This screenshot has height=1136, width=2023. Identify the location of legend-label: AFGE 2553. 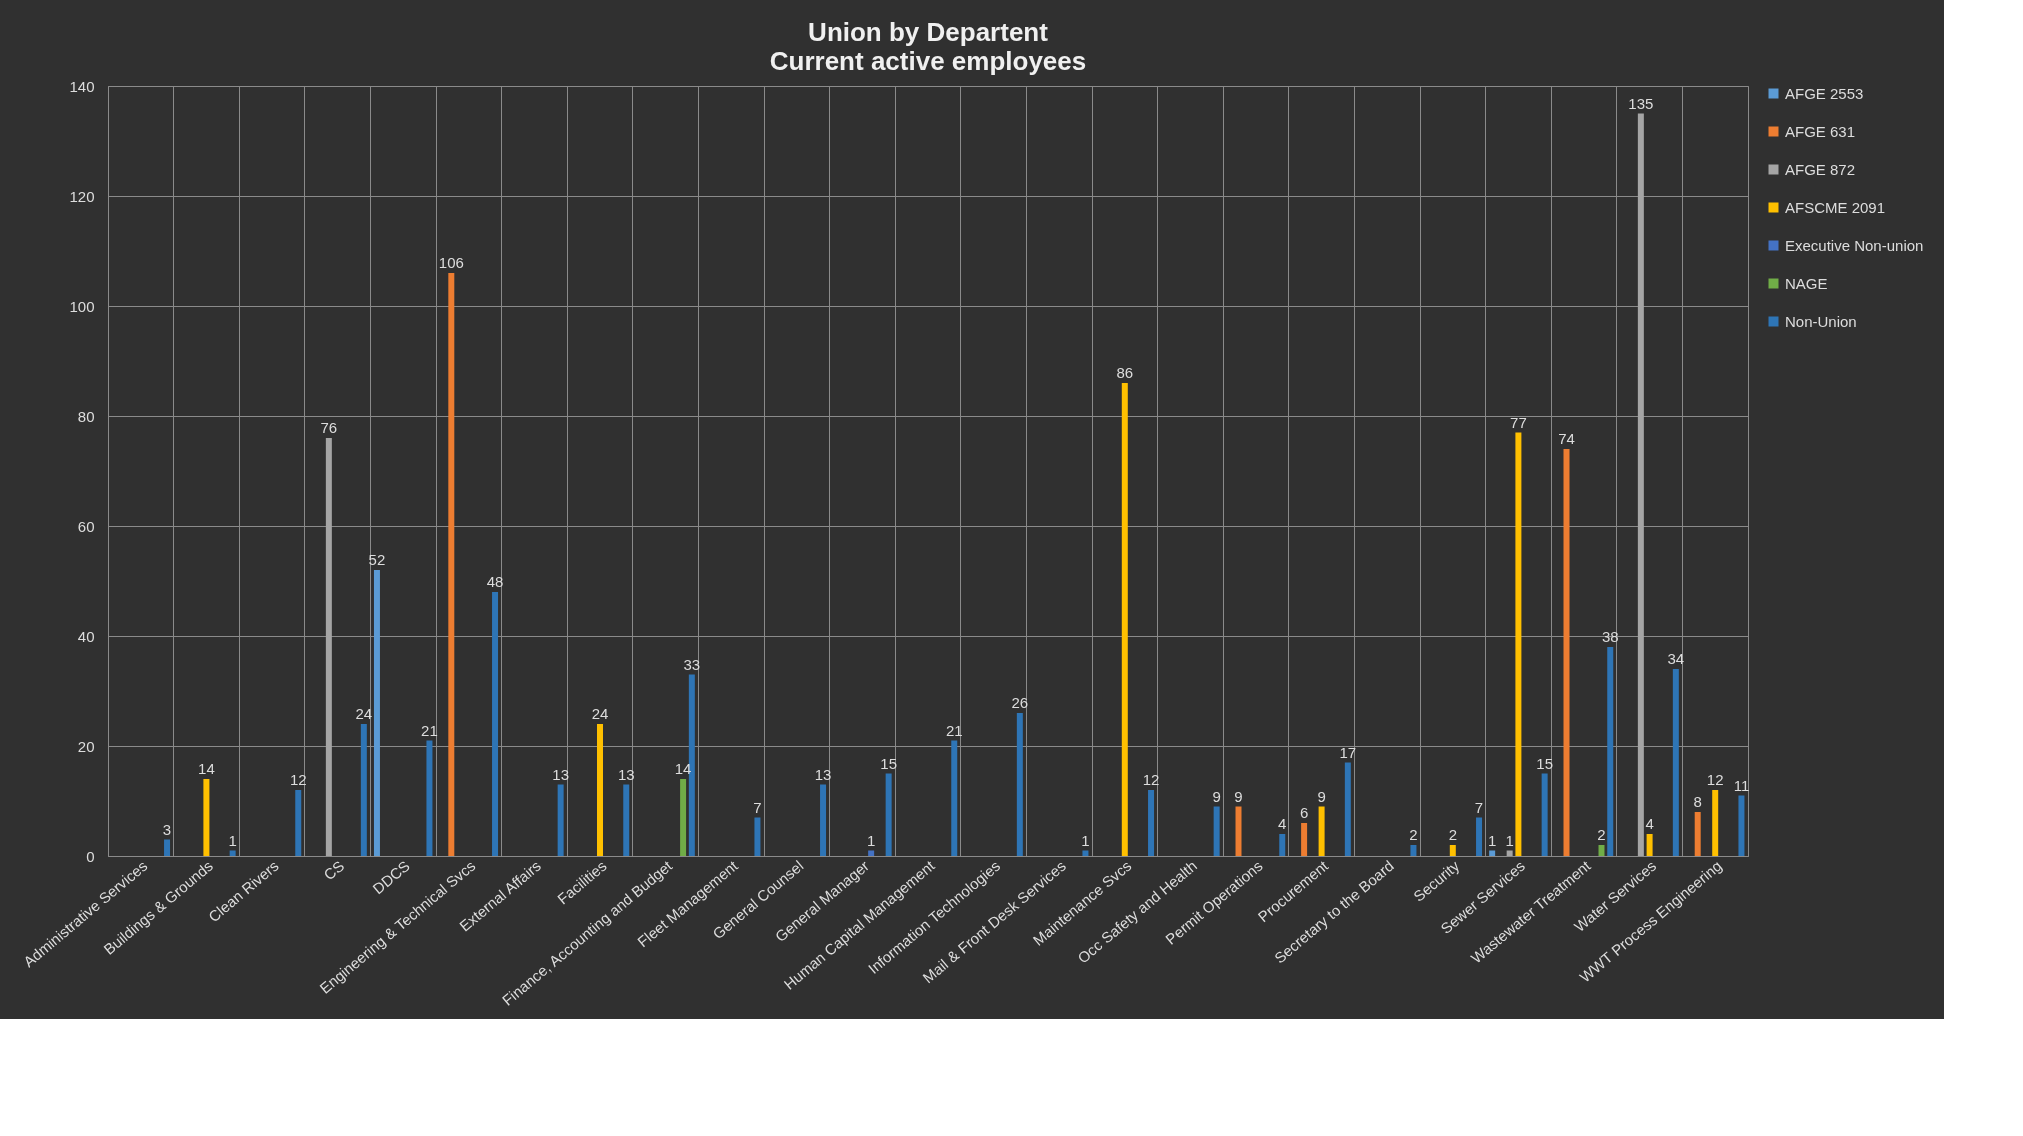
(1824, 93).